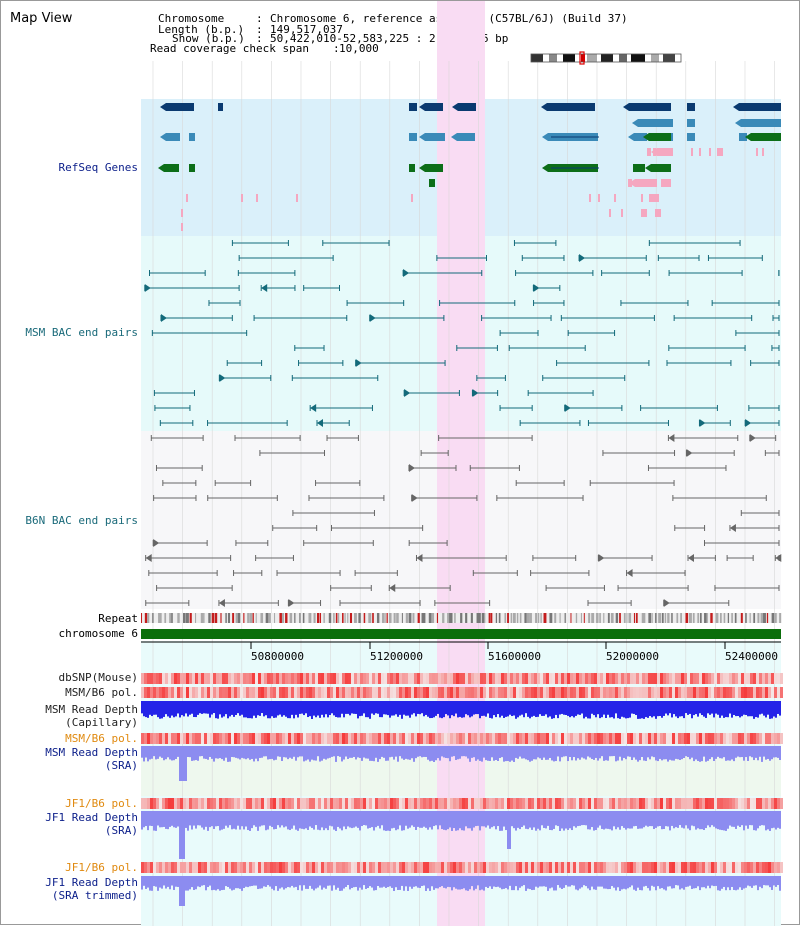 Image resolution: width=800 pixels, height=926 pixels. What do you see at coordinates (467, 107) in the screenshot?
I see `refseq-gene` at bounding box center [467, 107].